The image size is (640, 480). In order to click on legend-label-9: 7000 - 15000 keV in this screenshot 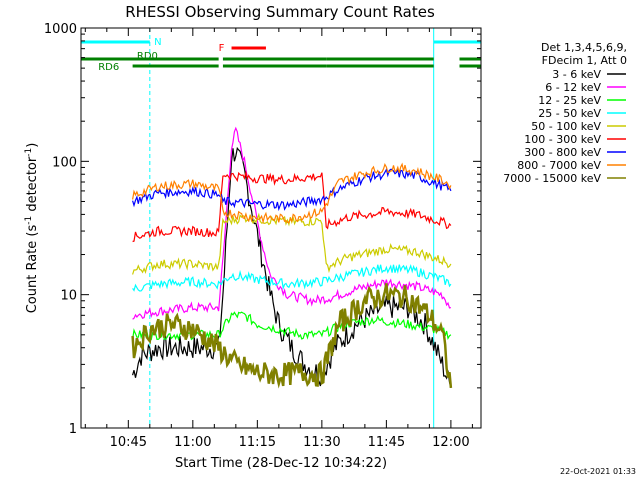, I will do `click(552, 178)`.